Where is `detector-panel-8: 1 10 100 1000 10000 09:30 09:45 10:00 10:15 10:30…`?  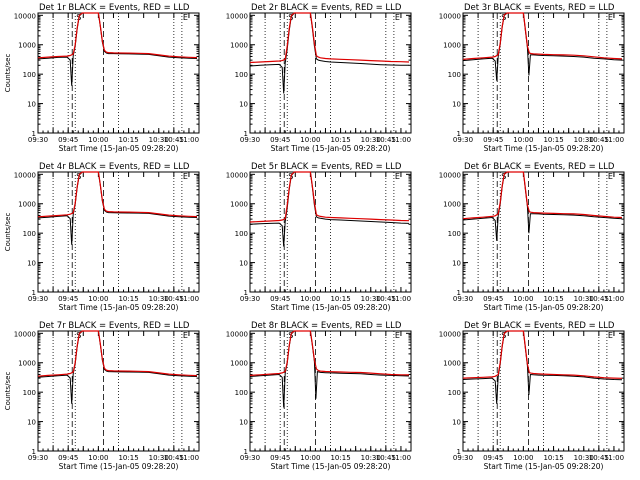
detector-panel-8: 1 10 100 1000 10000 09:30 09:45 10:00 10:15 10:30… is located at coordinates (319, 396).